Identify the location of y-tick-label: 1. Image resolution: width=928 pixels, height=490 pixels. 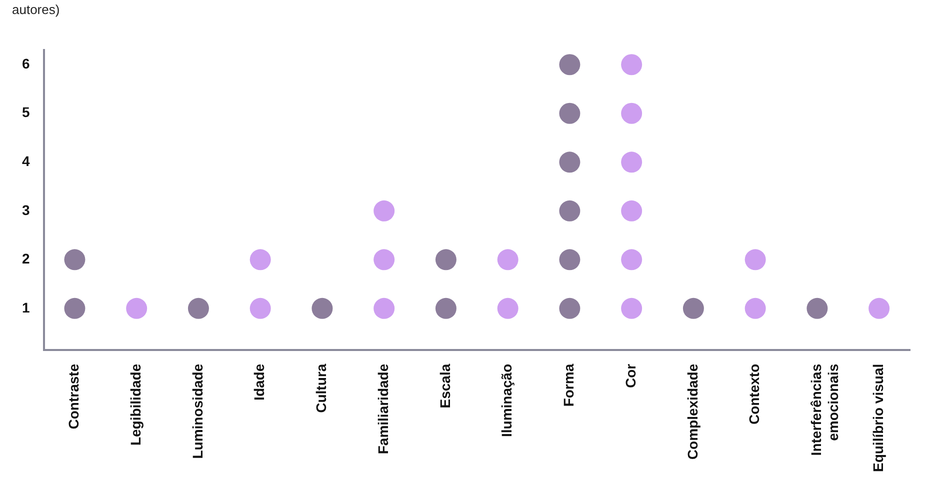
(26, 307).